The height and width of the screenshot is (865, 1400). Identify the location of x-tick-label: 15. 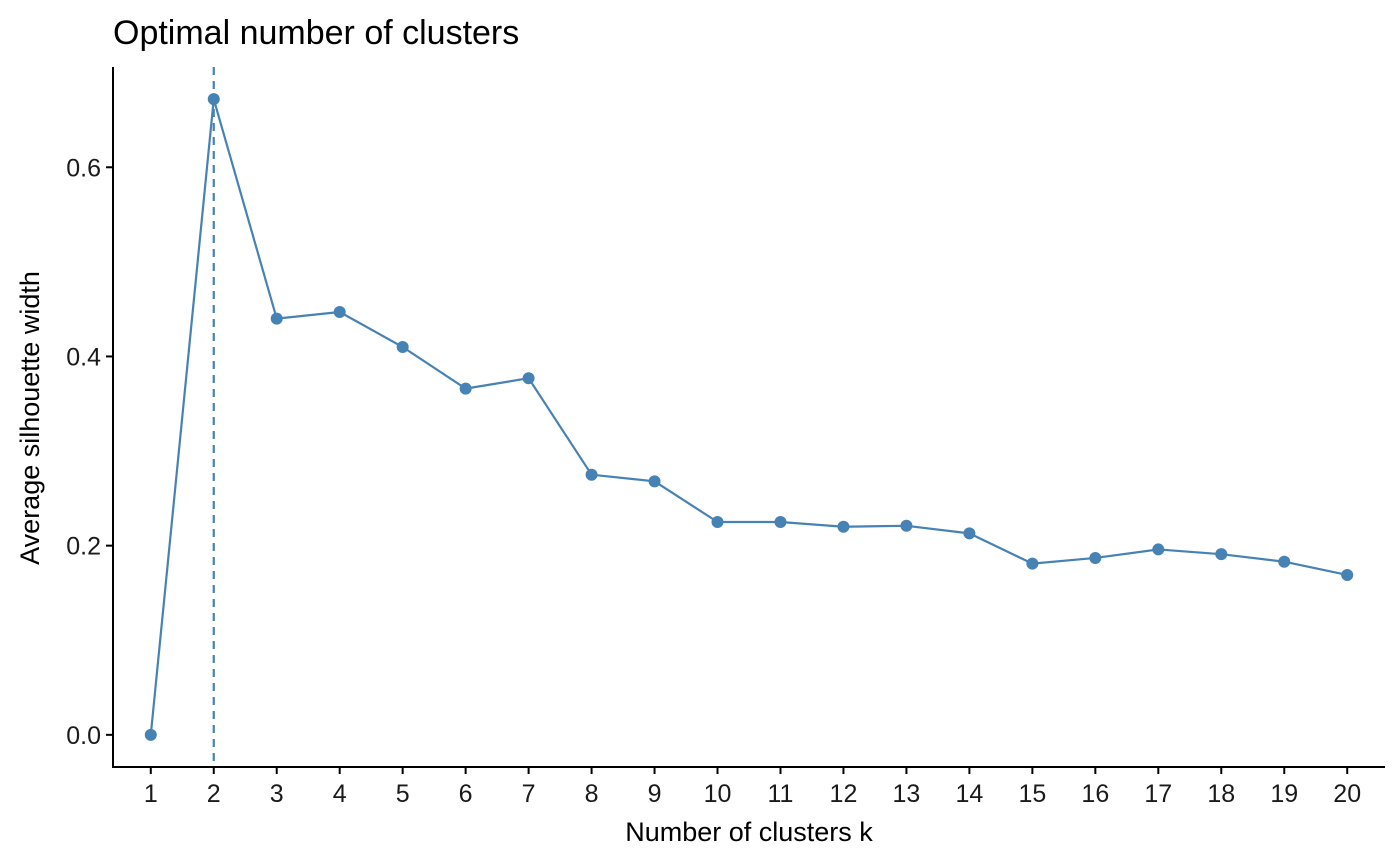
(1032, 794).